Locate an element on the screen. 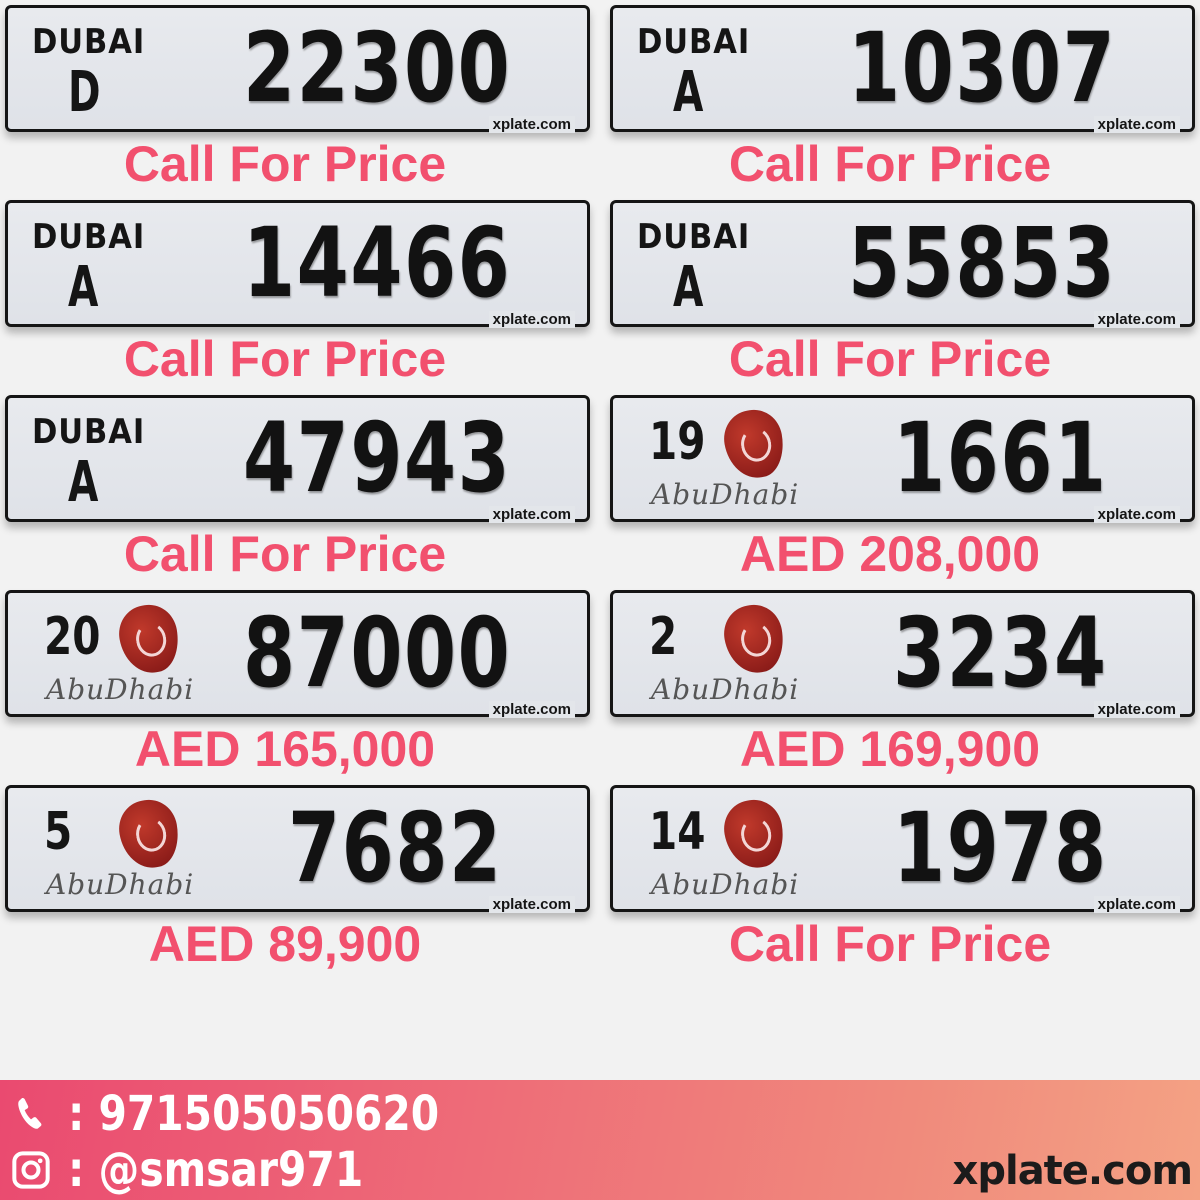 This screenshot has height=1200, width=1200. plate-listing: DUBAI A 10307 xplate.com Call For Price is located at coordinates (902, 102).